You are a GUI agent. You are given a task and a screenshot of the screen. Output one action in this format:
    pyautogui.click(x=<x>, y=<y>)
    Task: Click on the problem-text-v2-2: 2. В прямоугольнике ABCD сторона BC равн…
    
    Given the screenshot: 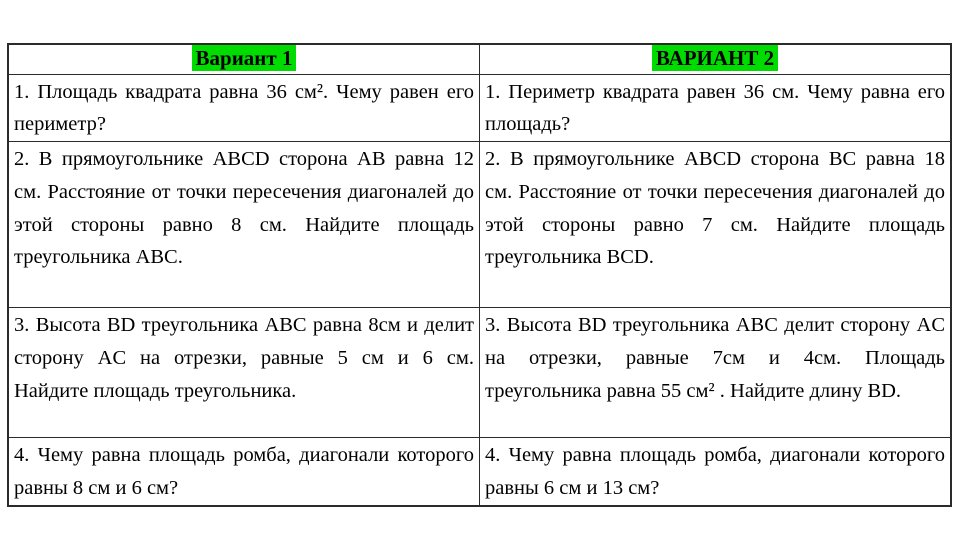 What is the action you would take?
    pyautogui.click(x=715, y=208)
    